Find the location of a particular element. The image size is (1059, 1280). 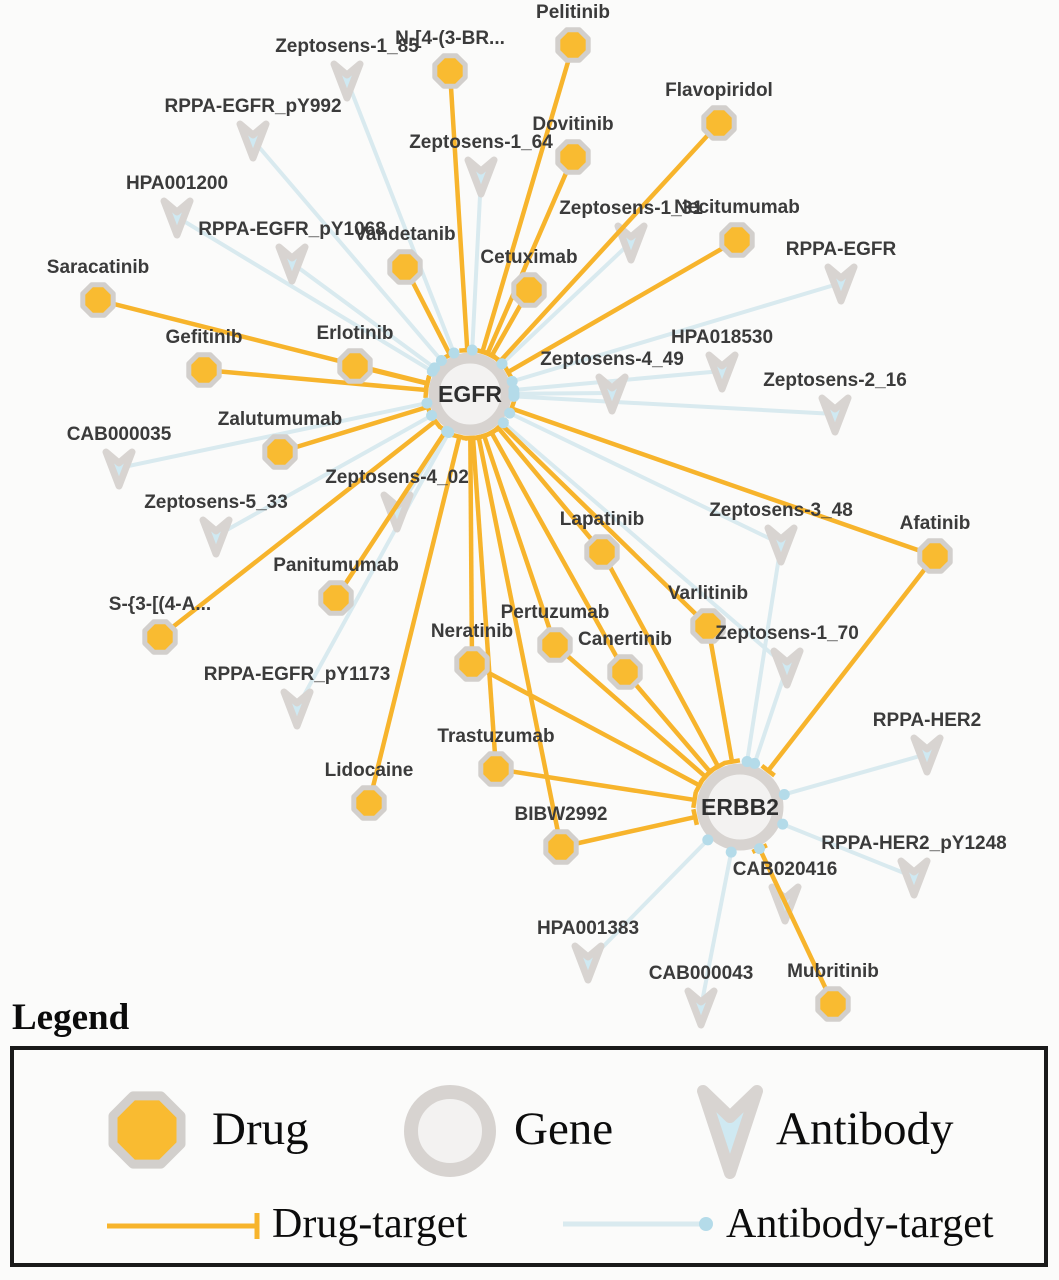

drug-node-varlitinib is located at coordinates (708, 626).